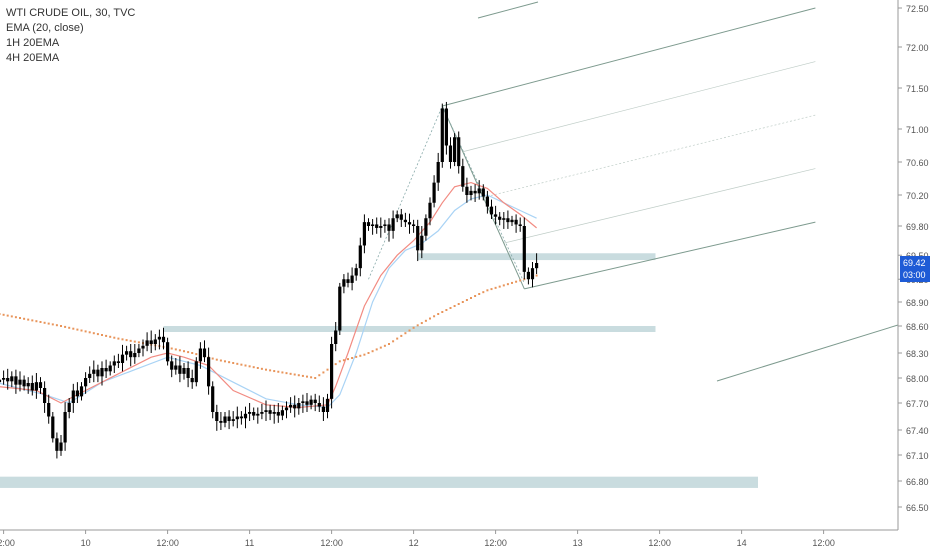 The image size is (932, 550). I want to click on ema-4h-label: 4H 20EMA, so click(33, 58).